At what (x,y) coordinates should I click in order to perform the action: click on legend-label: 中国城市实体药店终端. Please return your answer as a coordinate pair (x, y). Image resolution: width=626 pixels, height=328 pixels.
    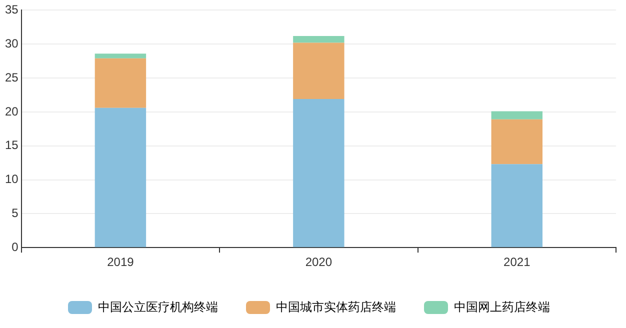
    Looking at the image, I should click on (336, 307).